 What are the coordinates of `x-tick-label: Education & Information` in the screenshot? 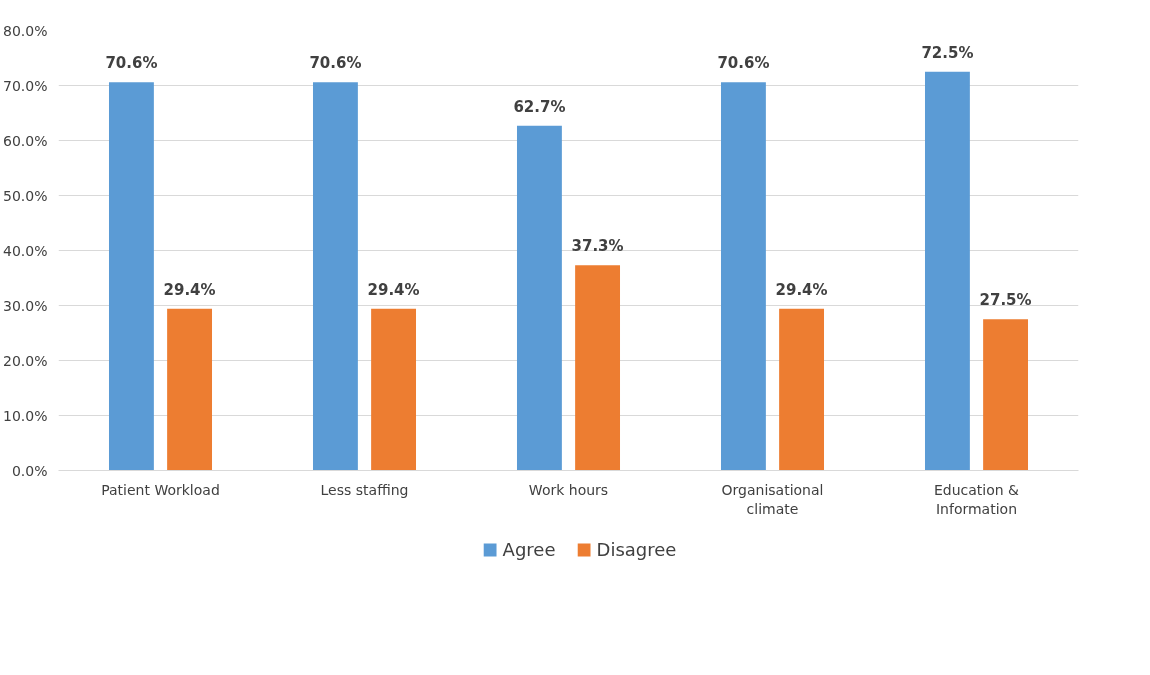 It's located at (976, 499).